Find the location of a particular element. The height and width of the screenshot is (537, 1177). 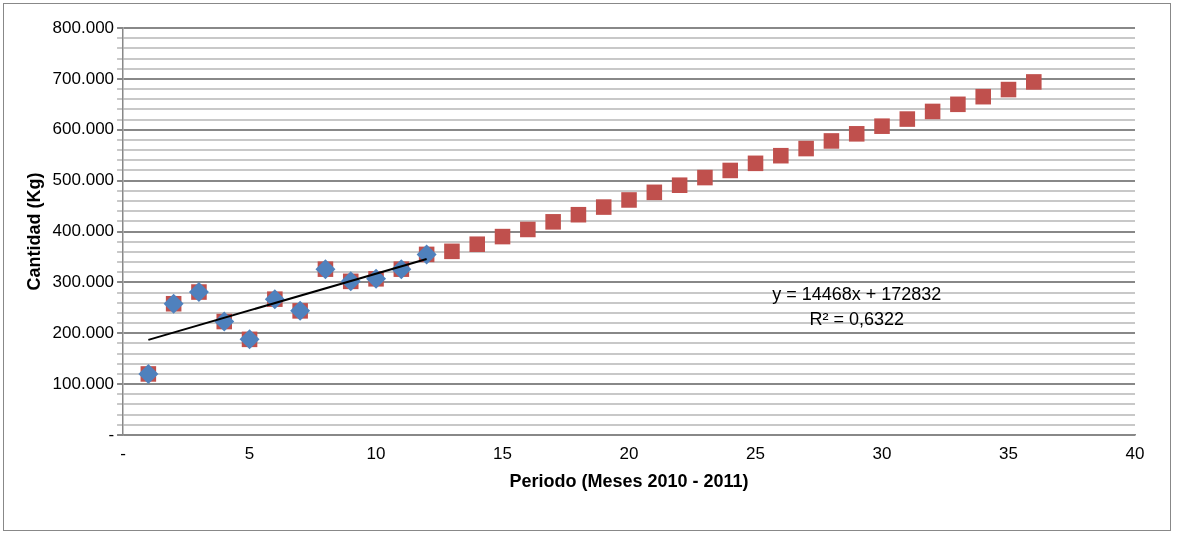

annotation: R² = 0,6322 is located at coordinates (856, 319).